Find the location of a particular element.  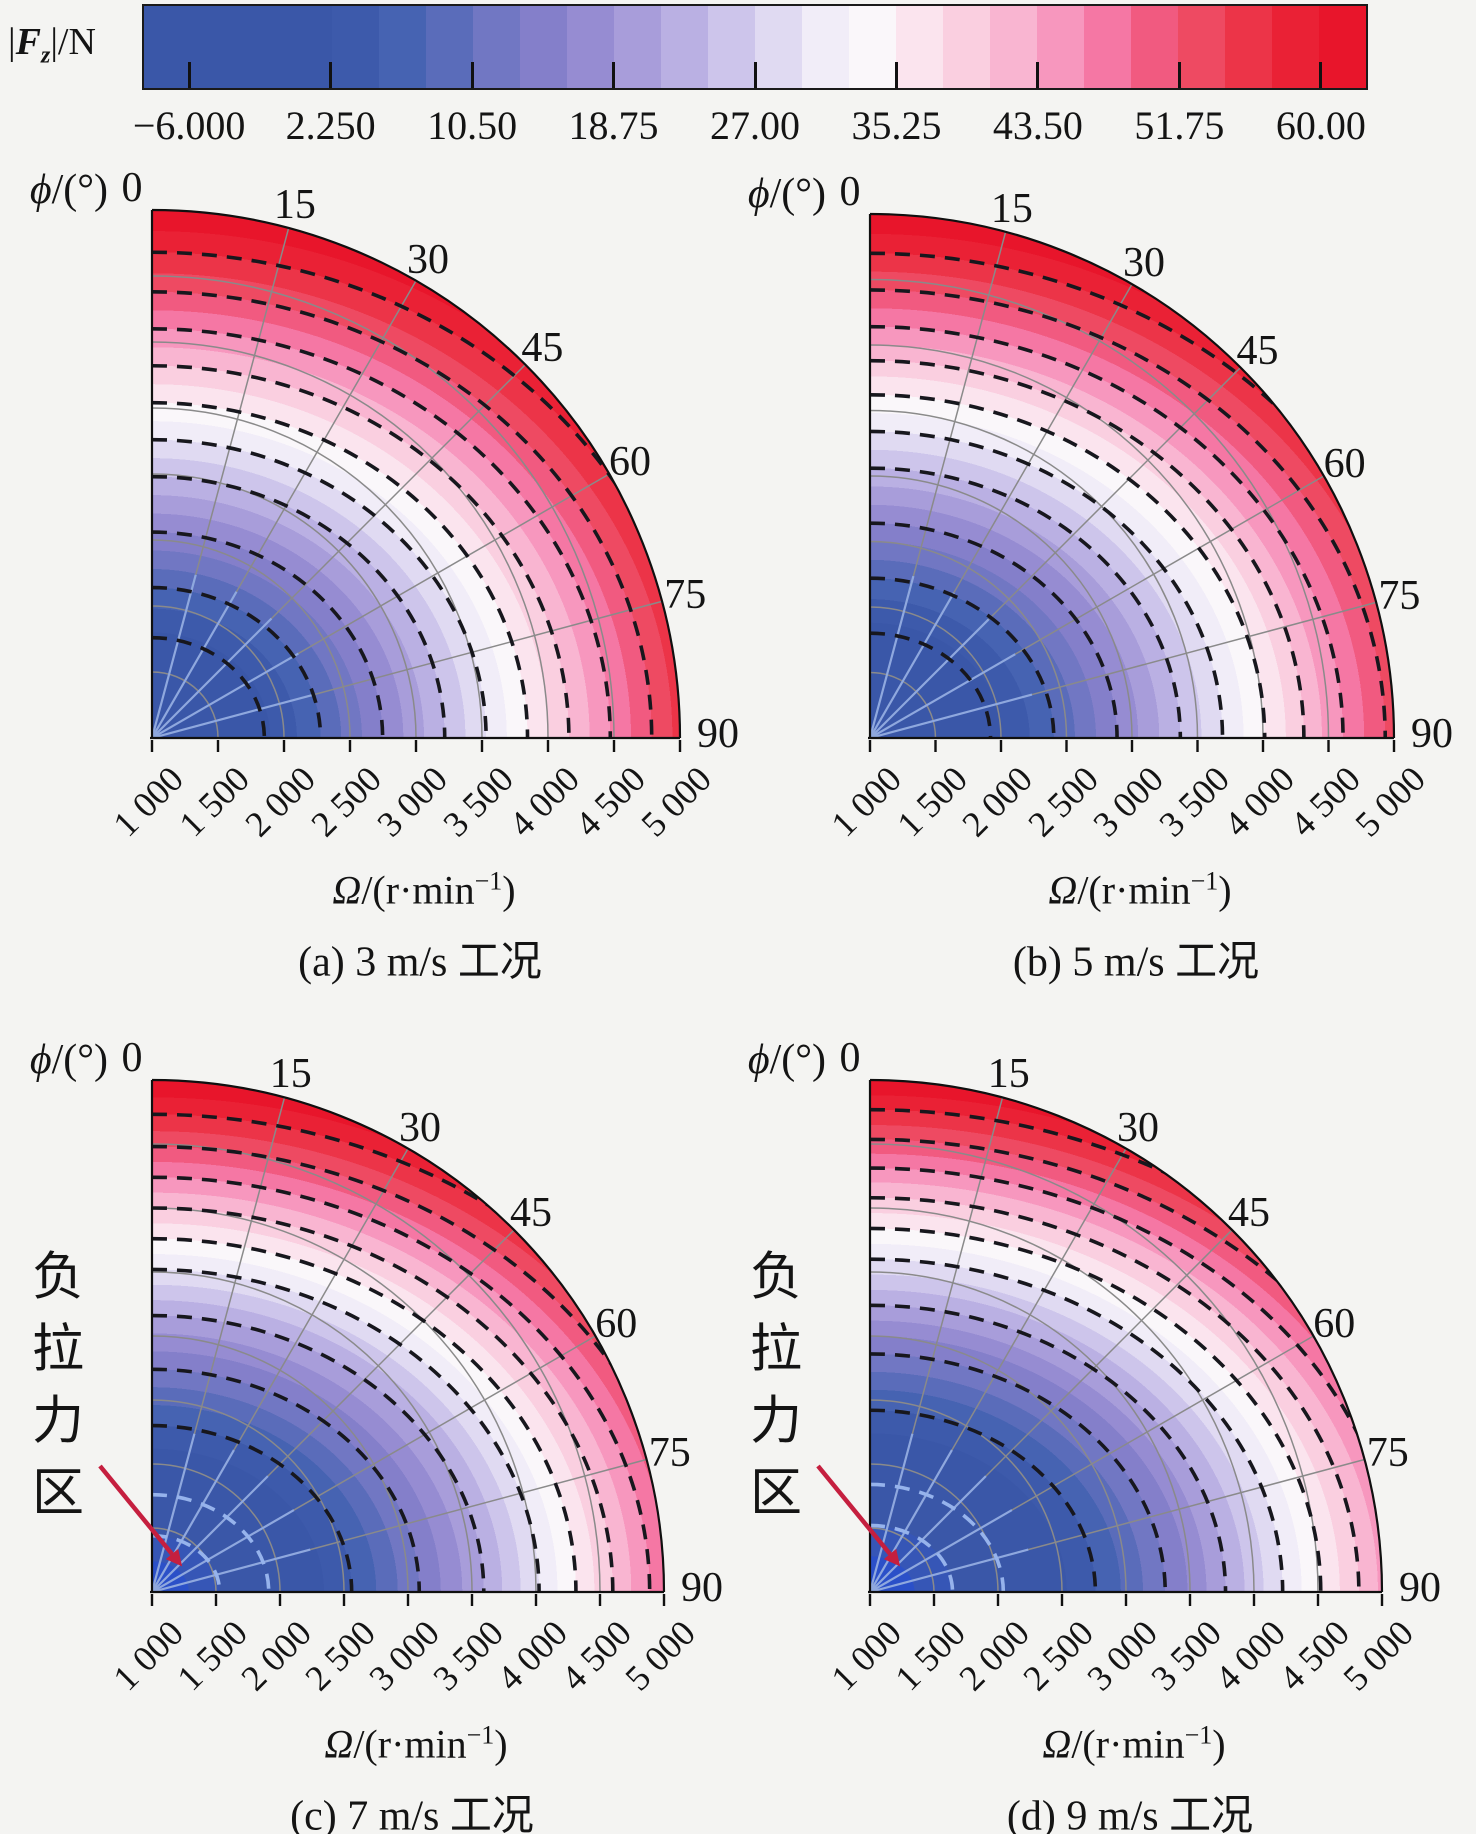

negative-zone-annotation-char: 拉 is located at coordinates (58, 1350).